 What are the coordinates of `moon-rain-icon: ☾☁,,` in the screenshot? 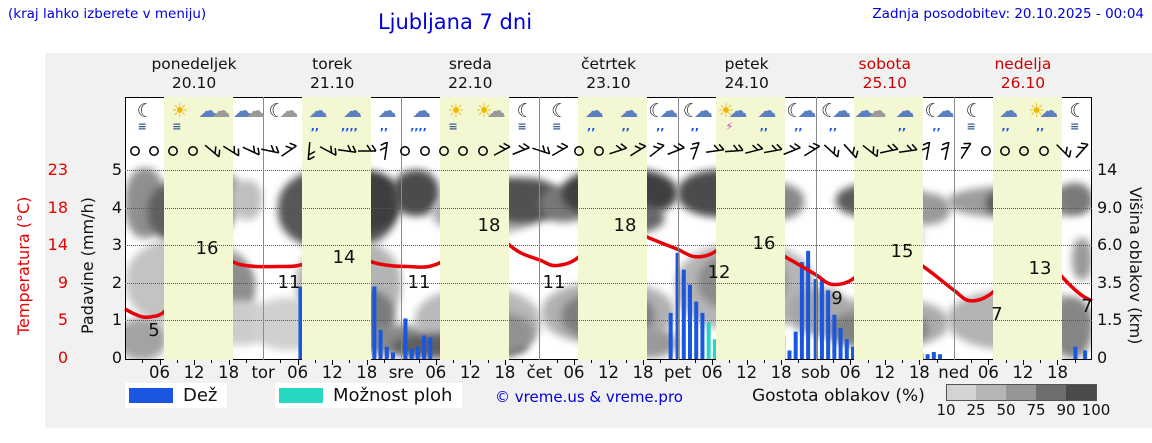 It's located at (660, 116).